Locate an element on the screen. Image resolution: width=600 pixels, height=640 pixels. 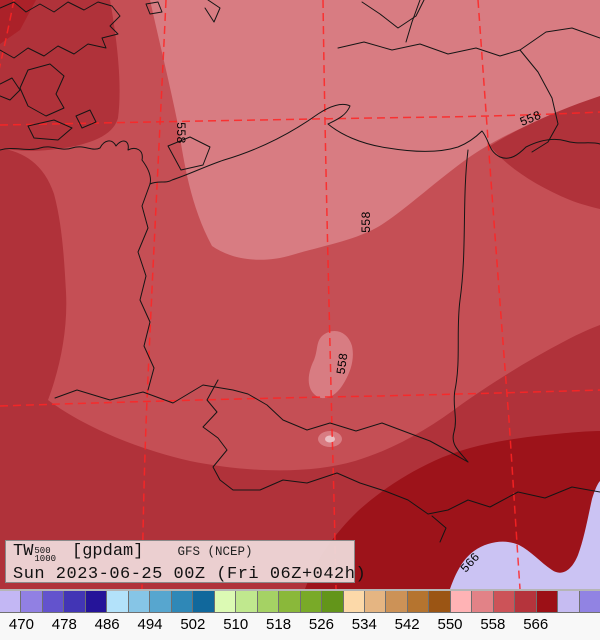
island-fyn is located at coordinates (10, 89).